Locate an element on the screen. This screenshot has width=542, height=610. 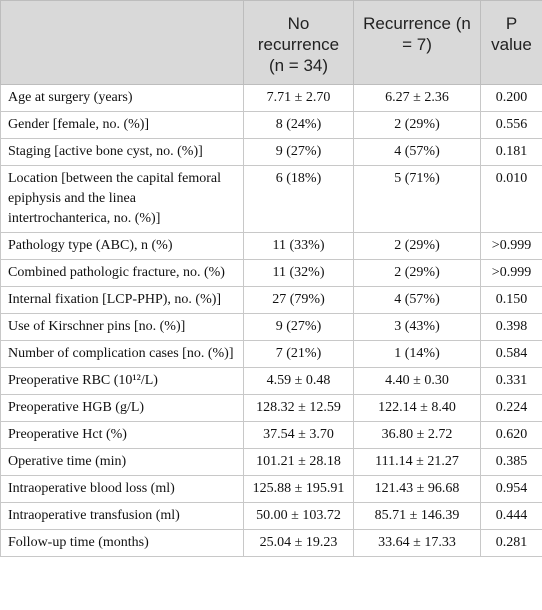
value-cell: 6.27 ± 2.36 is located at coordinates (417, 98).